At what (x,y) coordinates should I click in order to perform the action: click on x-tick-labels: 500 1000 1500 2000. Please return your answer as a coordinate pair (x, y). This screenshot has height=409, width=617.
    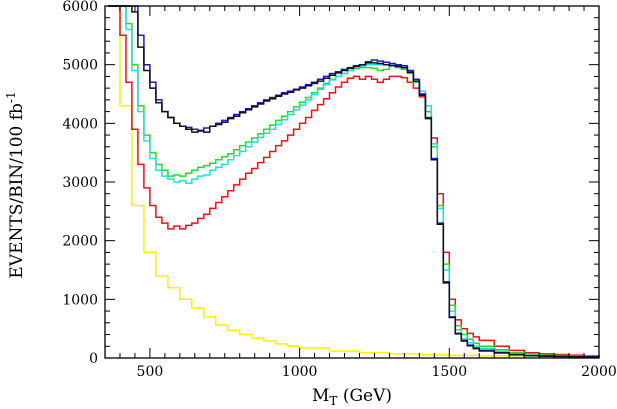
    Looking at the image, I should click on (377, 372).